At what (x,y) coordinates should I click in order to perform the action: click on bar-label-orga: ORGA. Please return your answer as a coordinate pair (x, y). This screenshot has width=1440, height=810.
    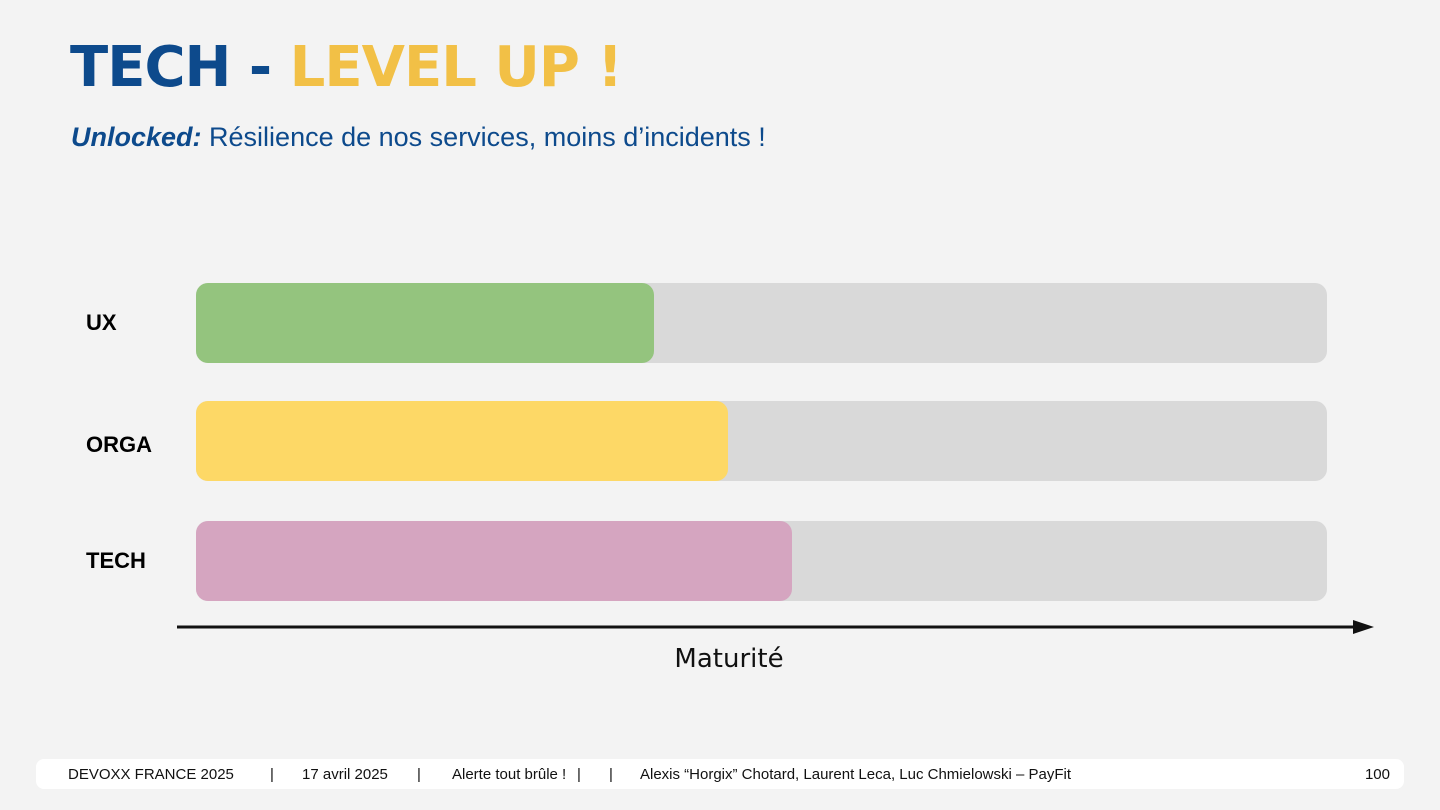
    Looking at the image, I should click on (119, 444).